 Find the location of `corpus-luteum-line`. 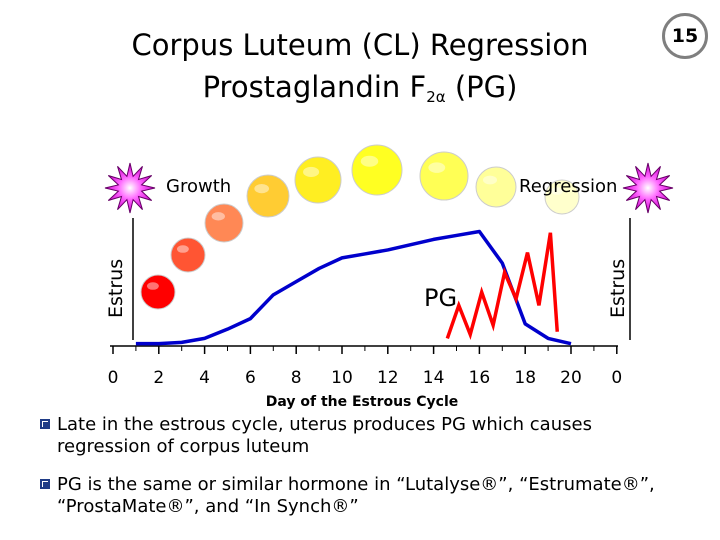

corpus-luteum-line is located at coordinates (353, 287).